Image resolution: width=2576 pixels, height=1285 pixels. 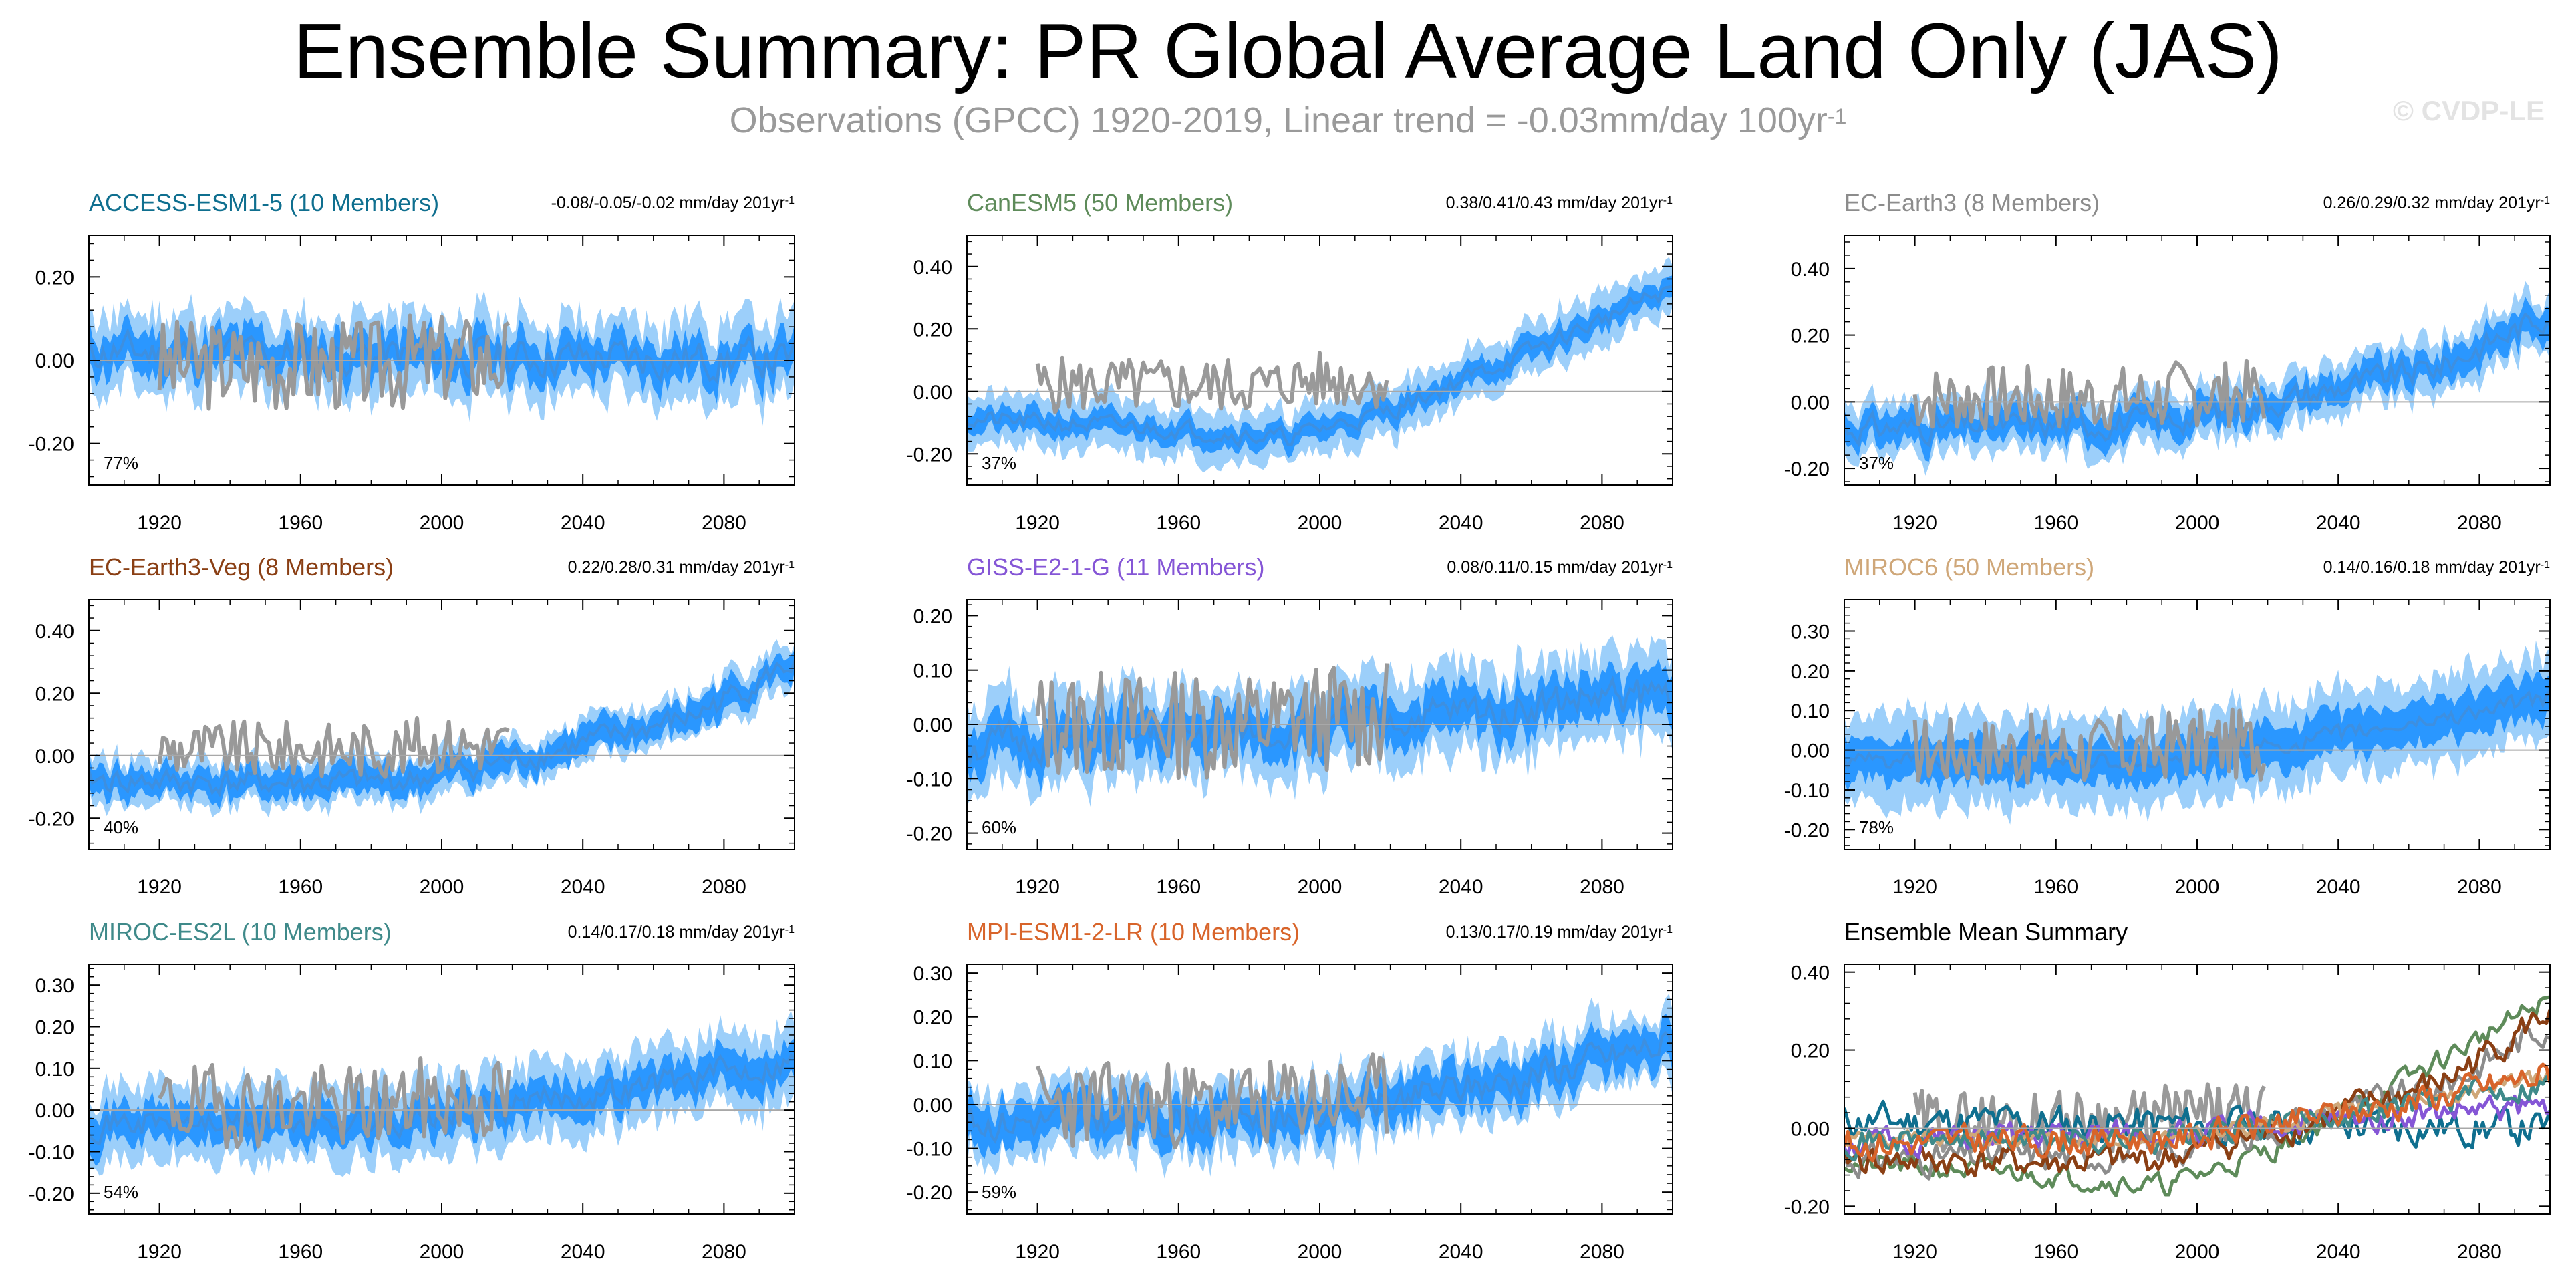 I want to click on panel-5-y-tick-label: -0.20, so click(x=1807, y=830).